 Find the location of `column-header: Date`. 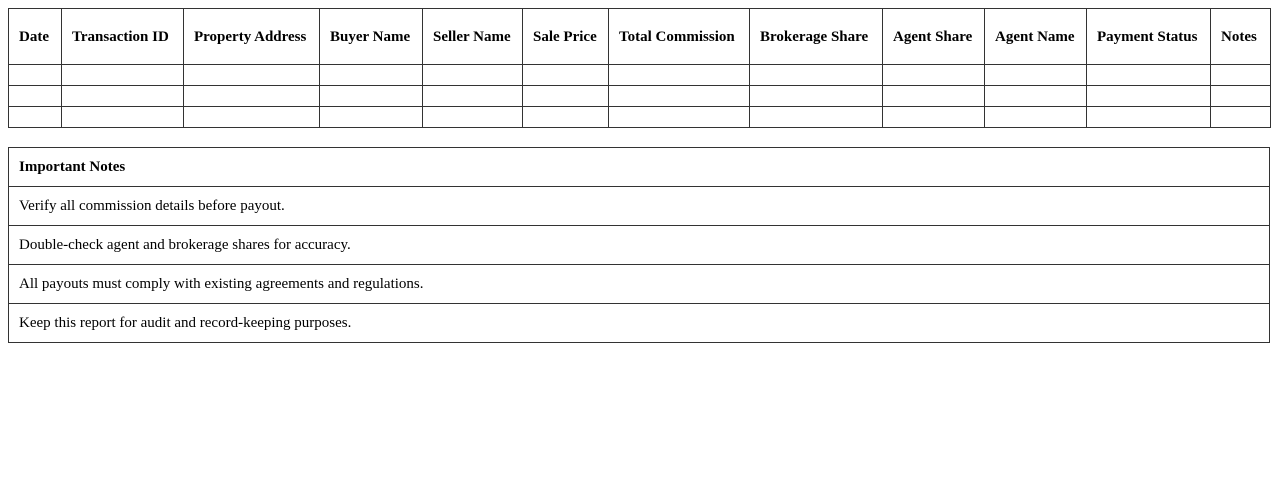

column-header: Date is located at coordinates (35, 36).